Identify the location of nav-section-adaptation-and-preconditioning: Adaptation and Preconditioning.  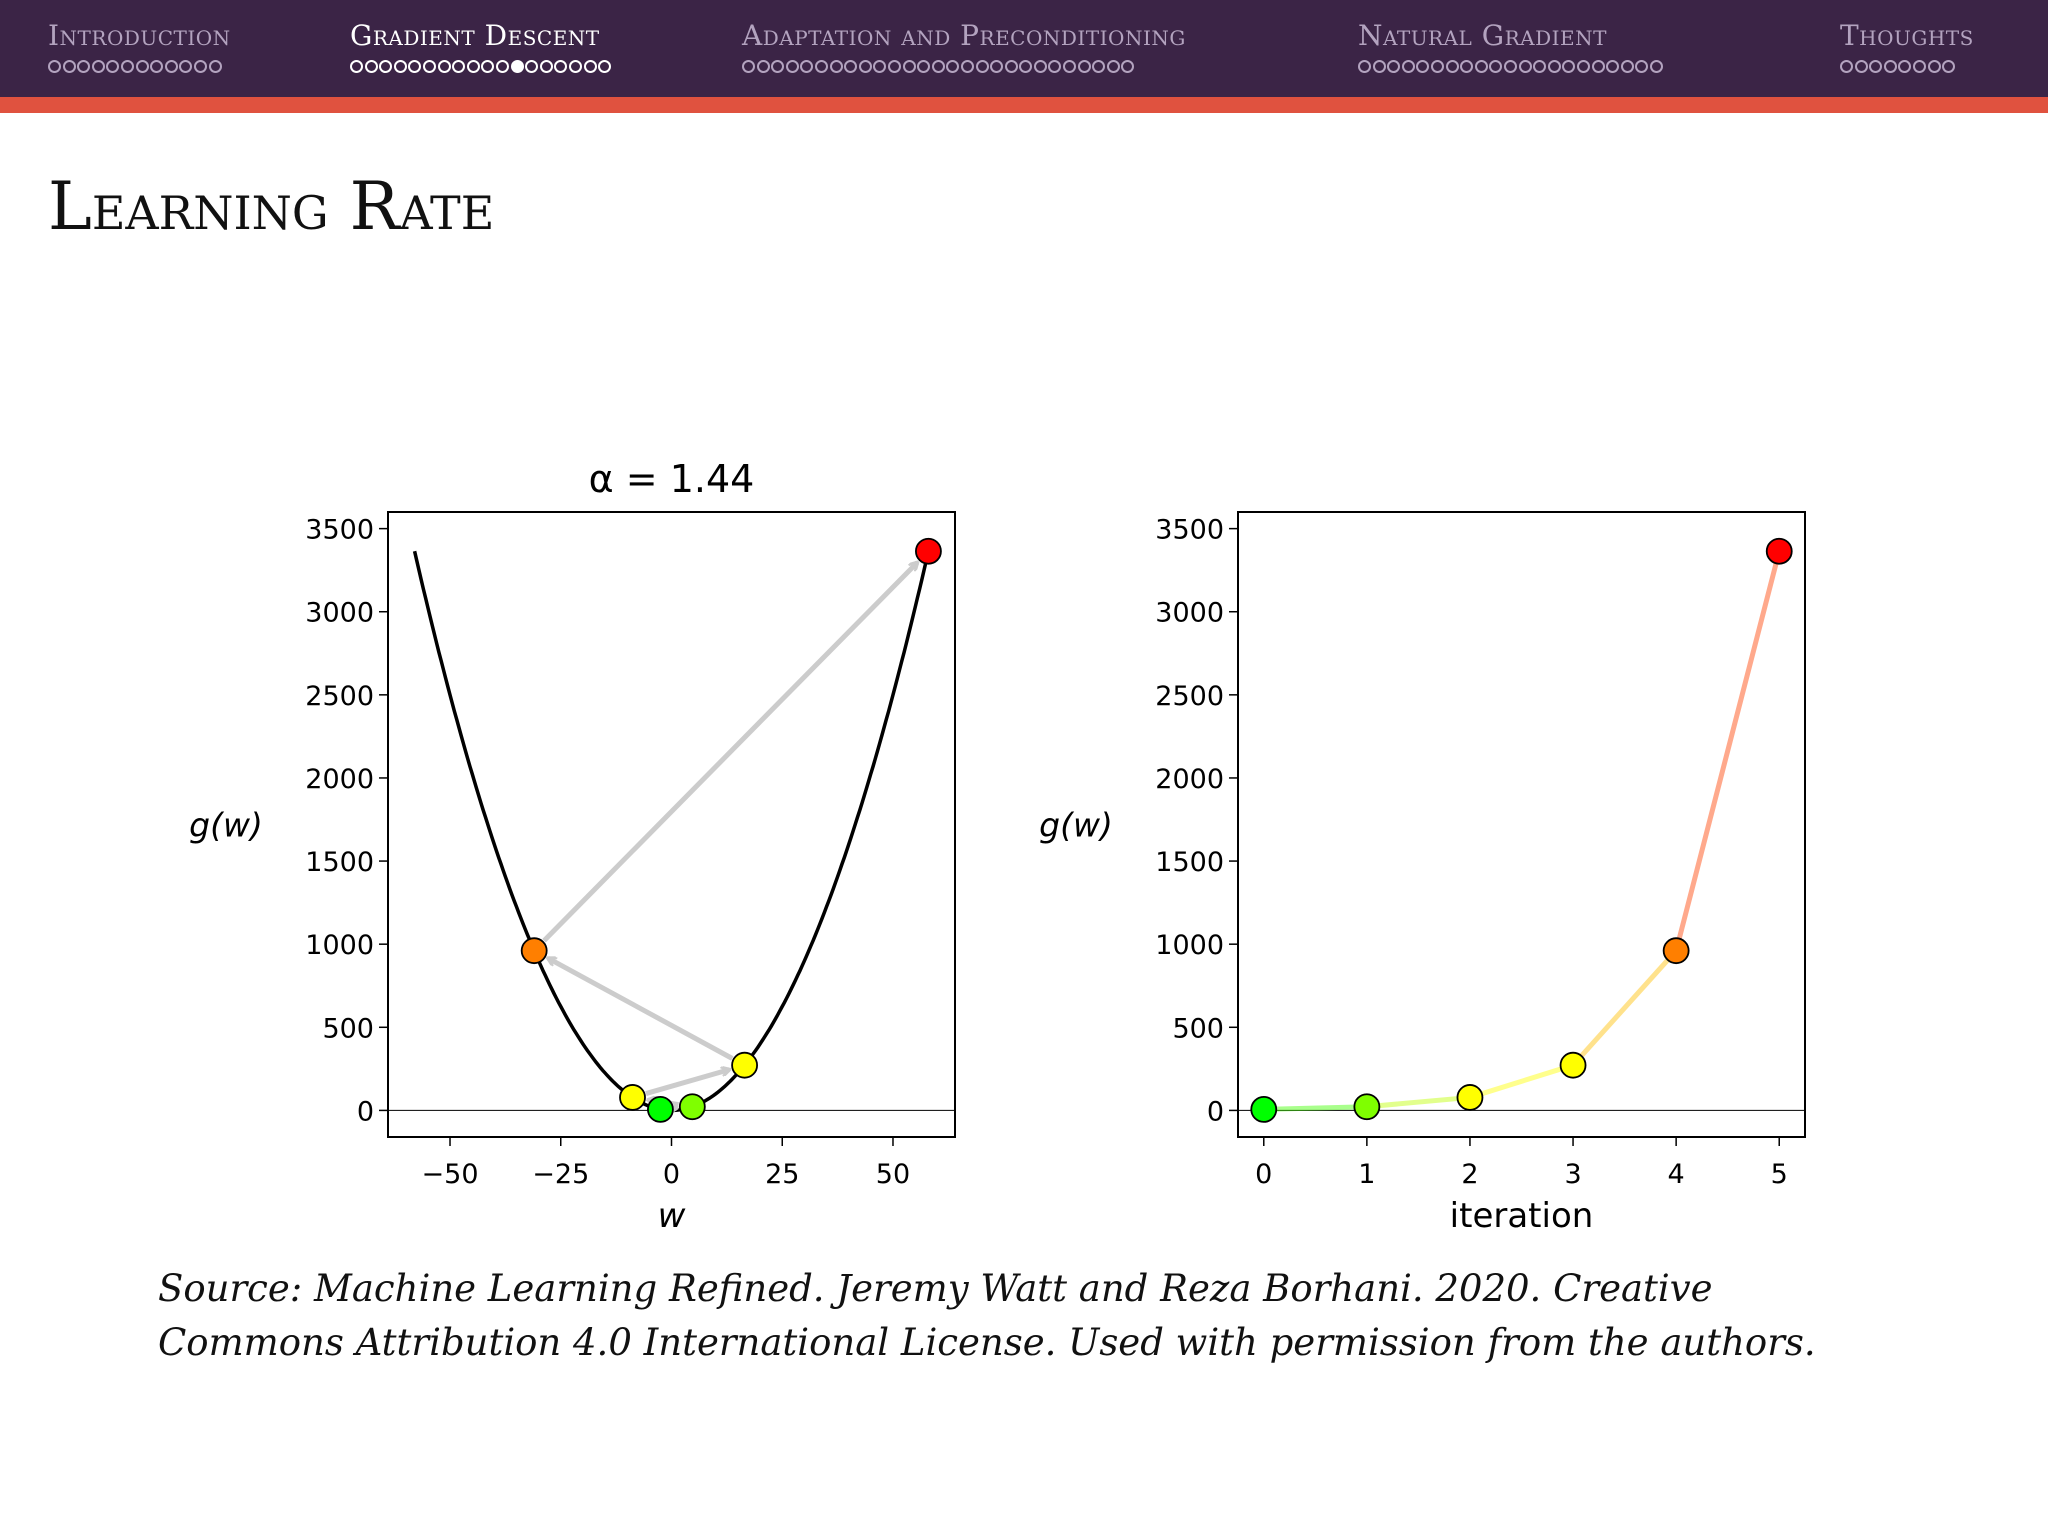
(964, 45).